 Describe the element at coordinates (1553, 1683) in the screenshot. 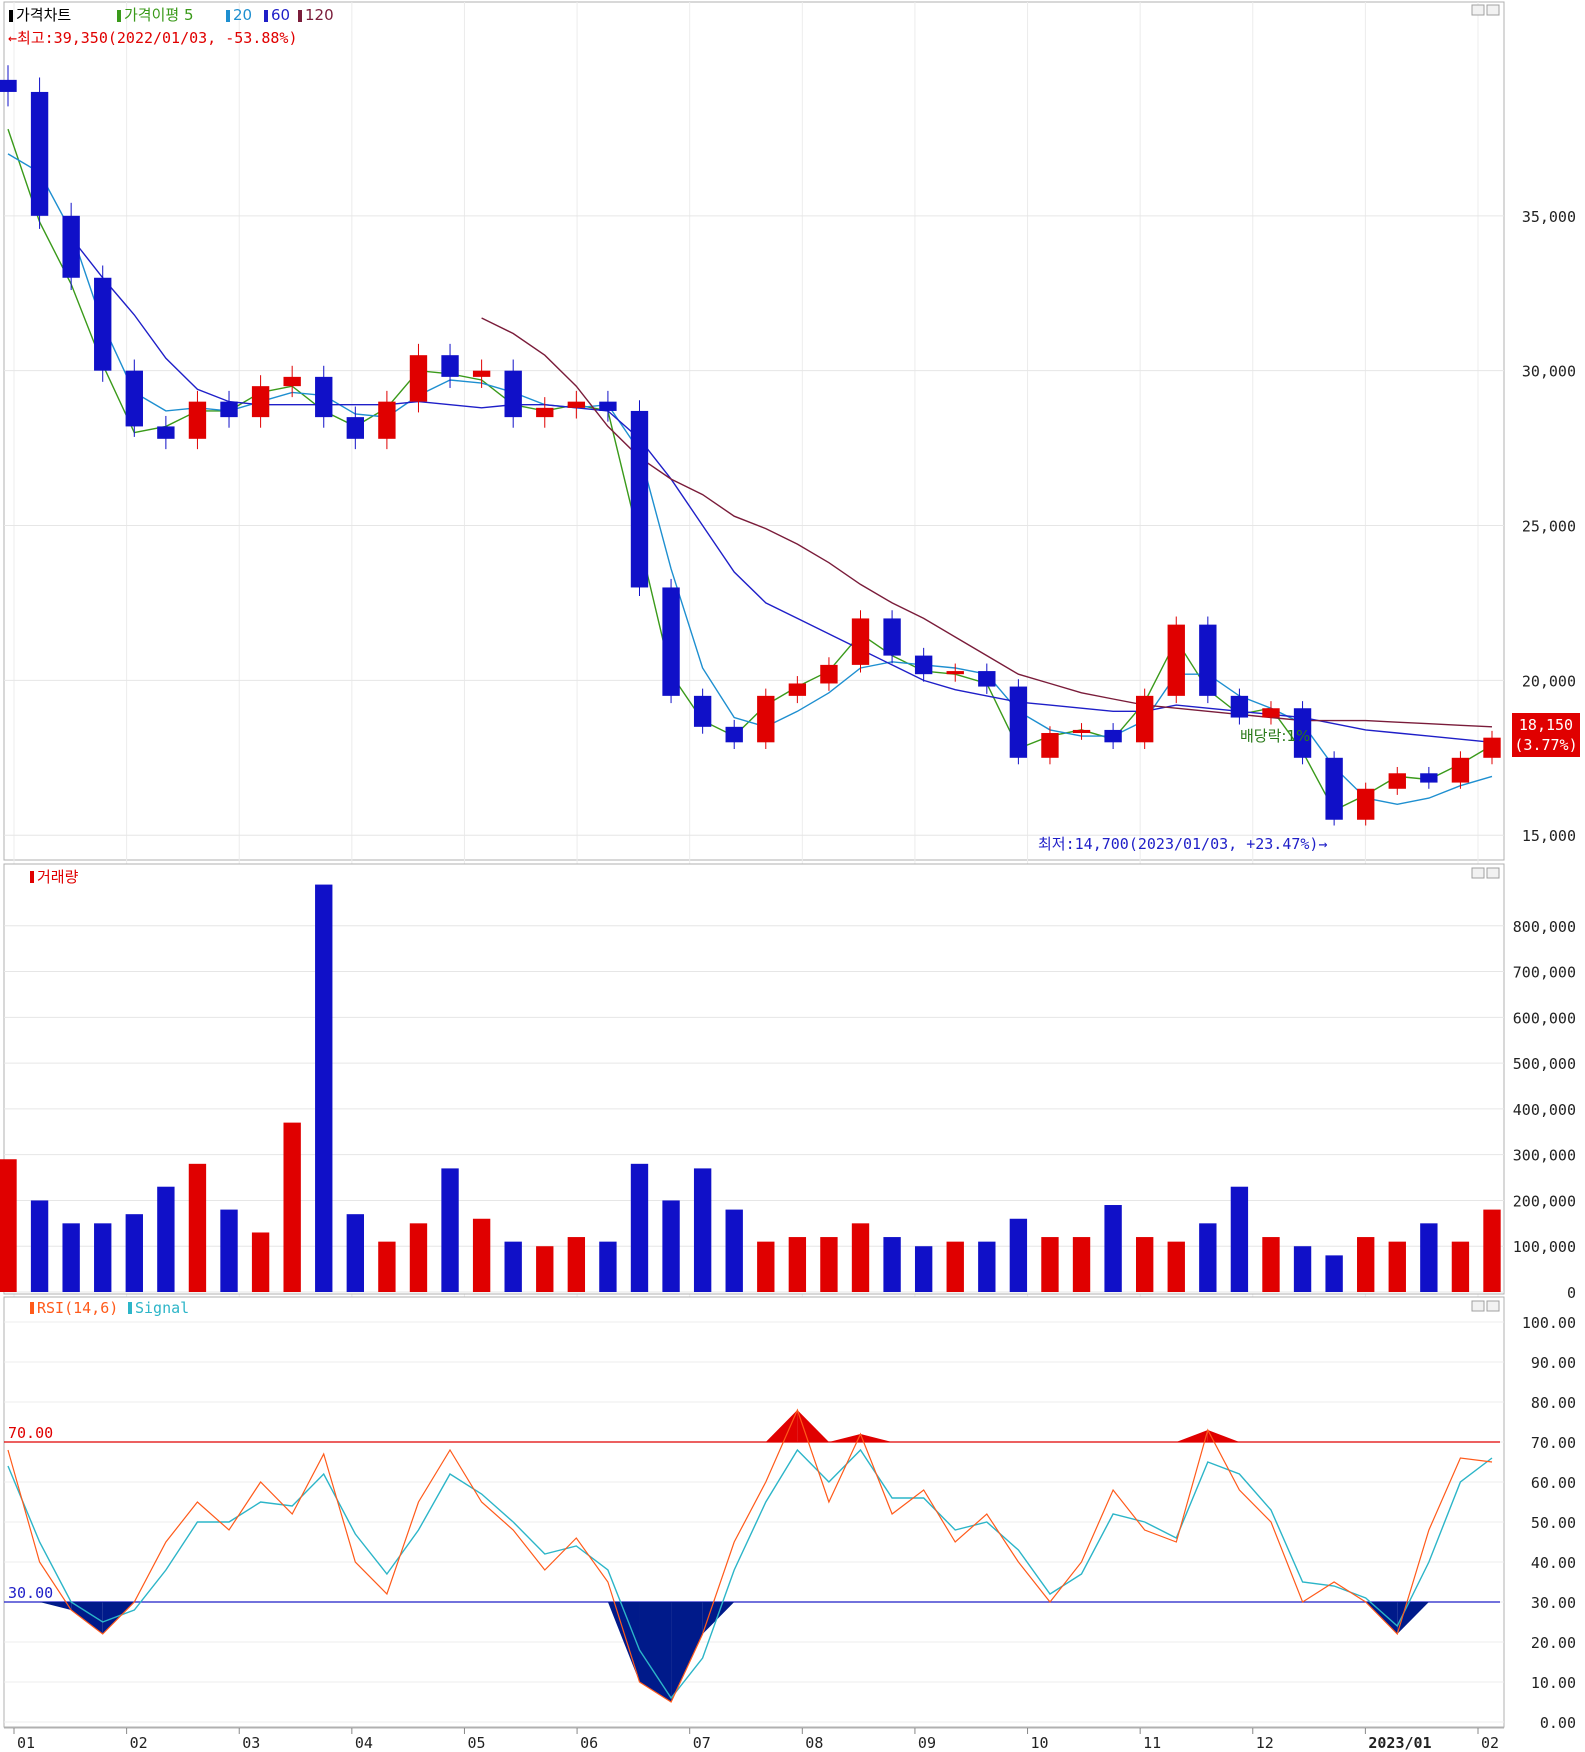

I see `rsi-tick-label: 10.00` at that location.